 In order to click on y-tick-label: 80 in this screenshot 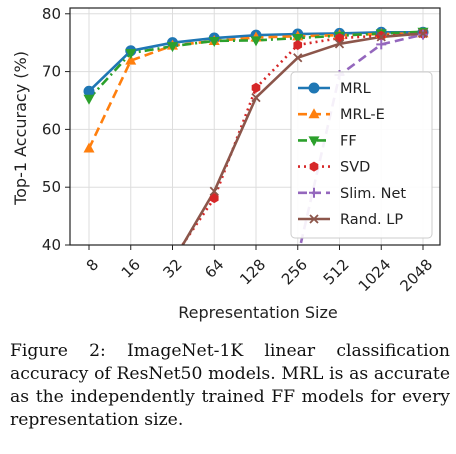, I will do `click(51, 14)`.